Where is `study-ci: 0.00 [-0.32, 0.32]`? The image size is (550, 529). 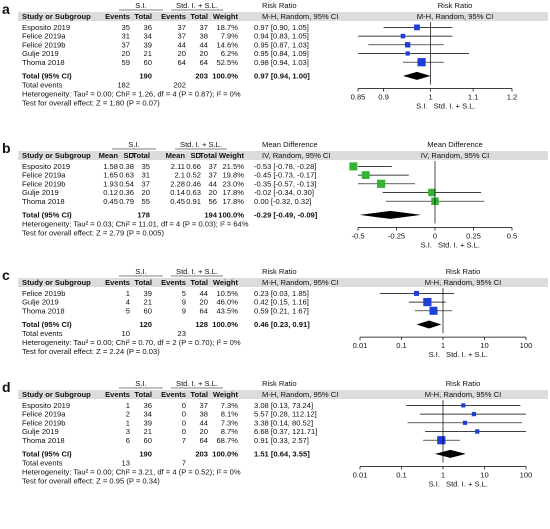
study-ci: 0.00 [-0.32, 0.32] is located at coordinates (282, 201).